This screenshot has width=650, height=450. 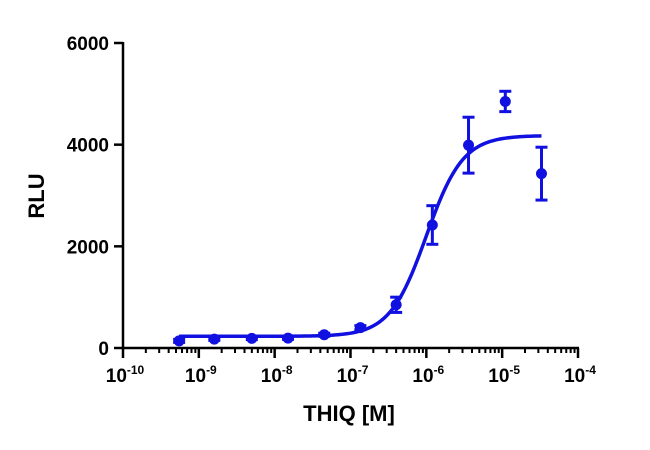 I want to click on x-tick-exponent: -4, so click(x=590, y=370).